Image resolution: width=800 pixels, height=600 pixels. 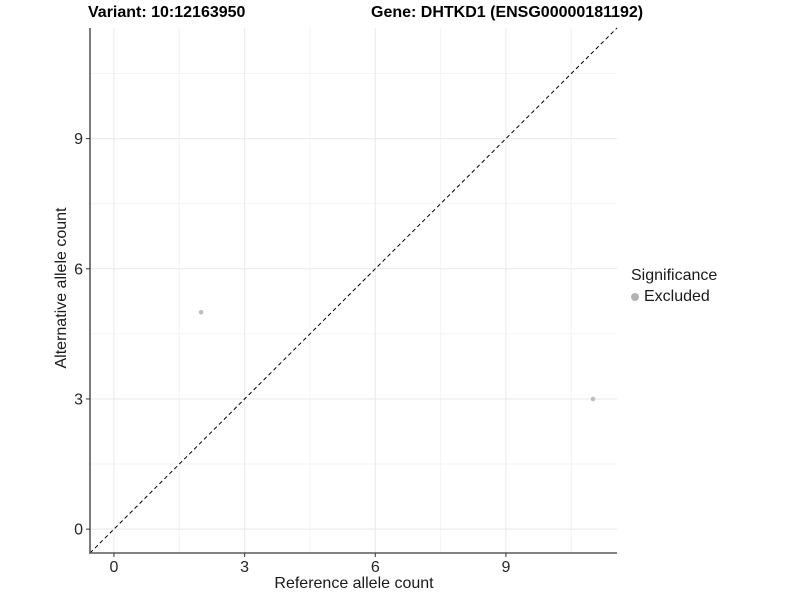 I want to click on y-tick-label: 6, so click(x=78, y=269).